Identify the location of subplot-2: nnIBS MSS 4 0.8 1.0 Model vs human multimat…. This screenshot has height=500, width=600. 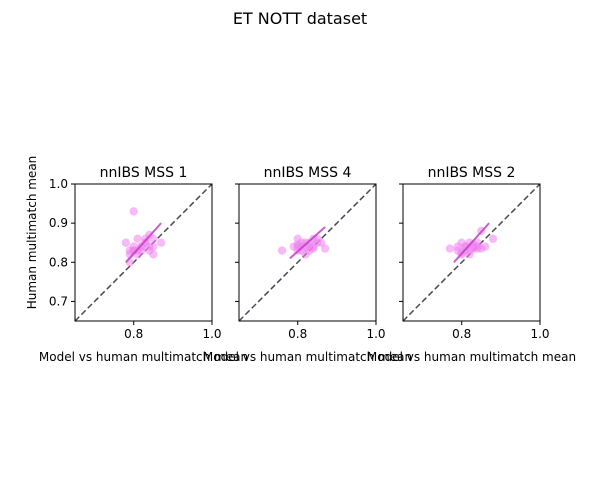
(307, 264).